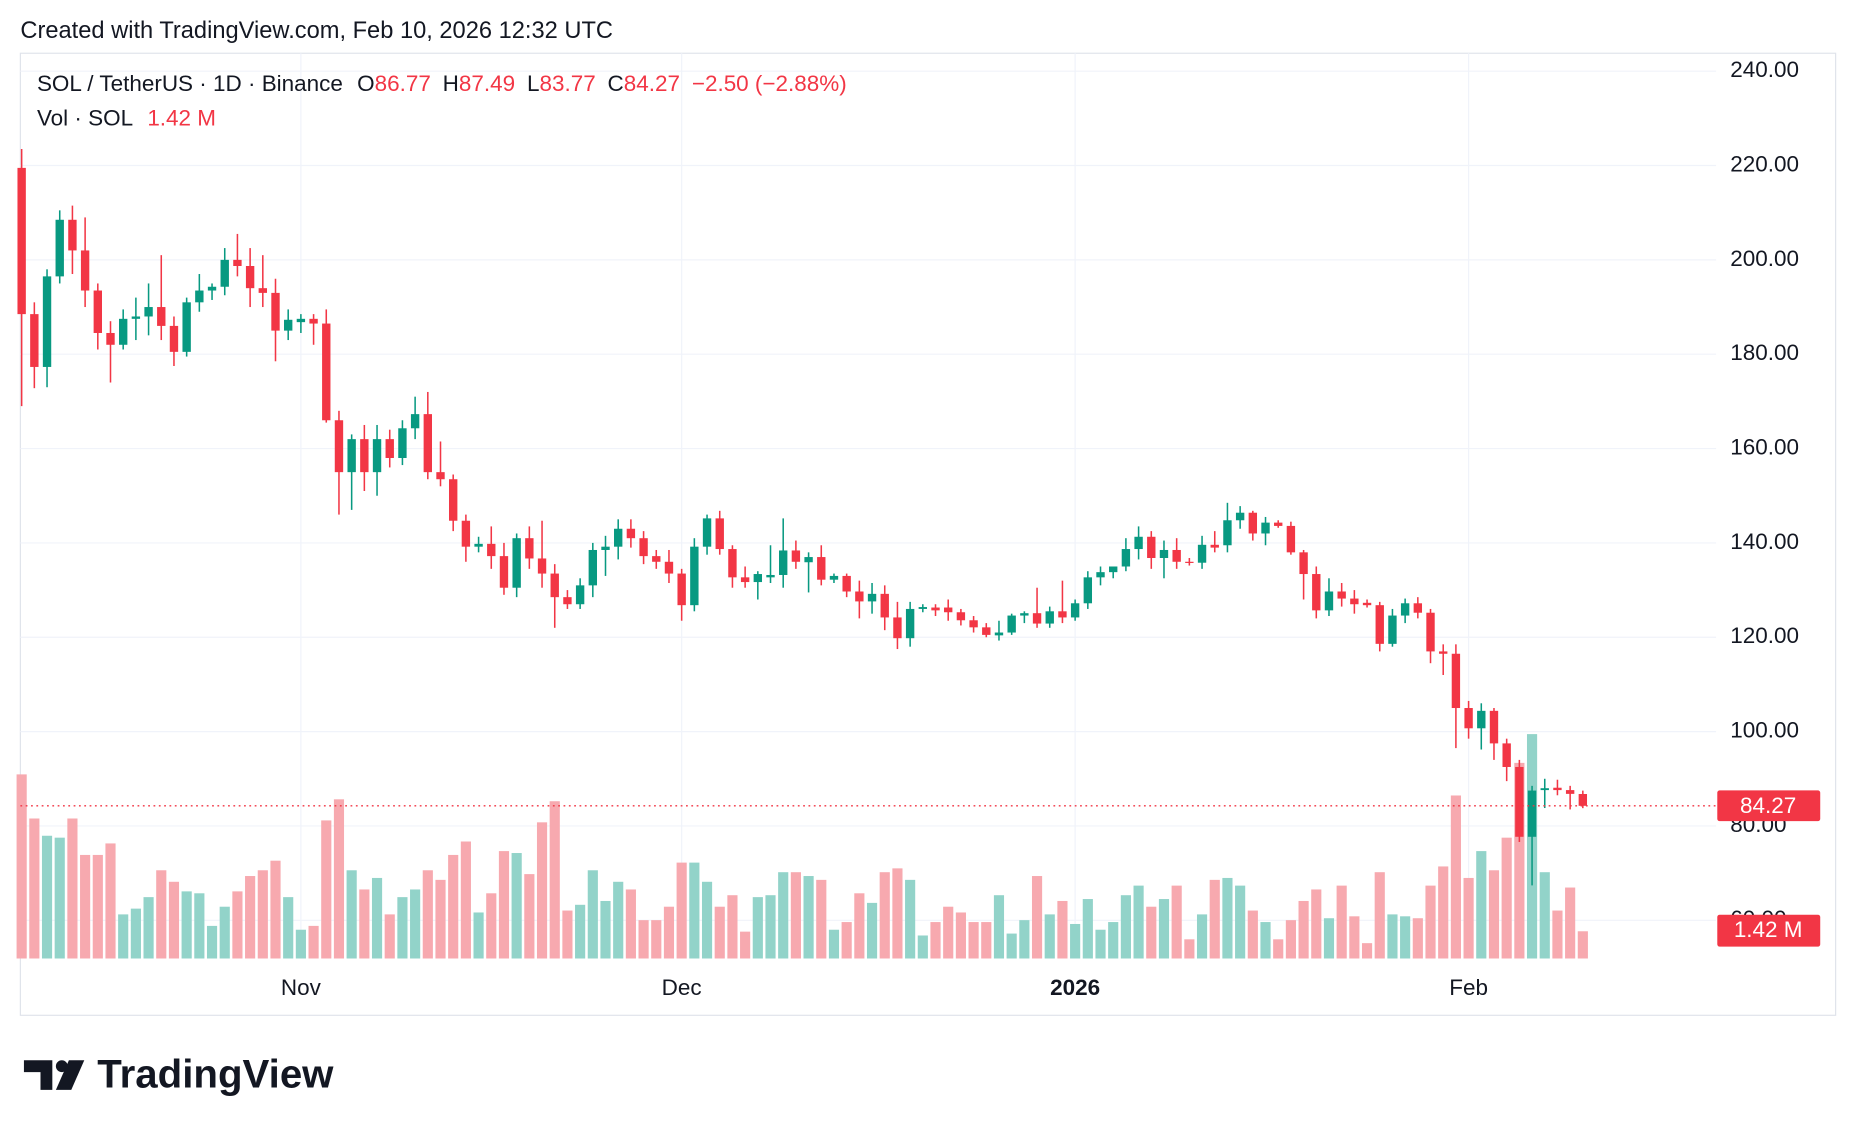  Describe the element at coordinates (1468, 987) in the screenshot. I see `x-tick-label: Feb` at that location.